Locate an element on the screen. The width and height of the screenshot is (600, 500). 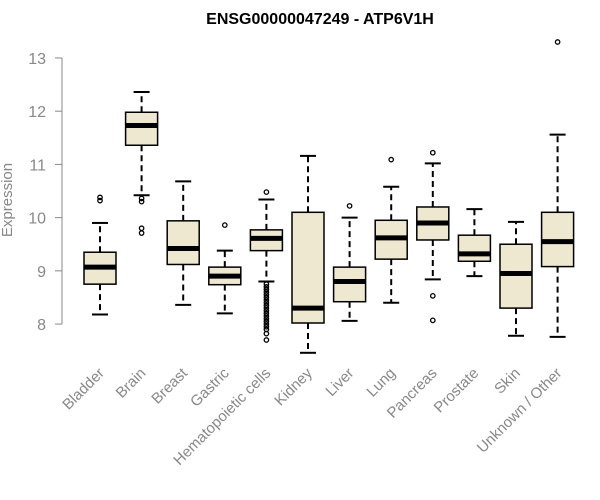
x-category-label: Breast is located at coordinates (169, 385).